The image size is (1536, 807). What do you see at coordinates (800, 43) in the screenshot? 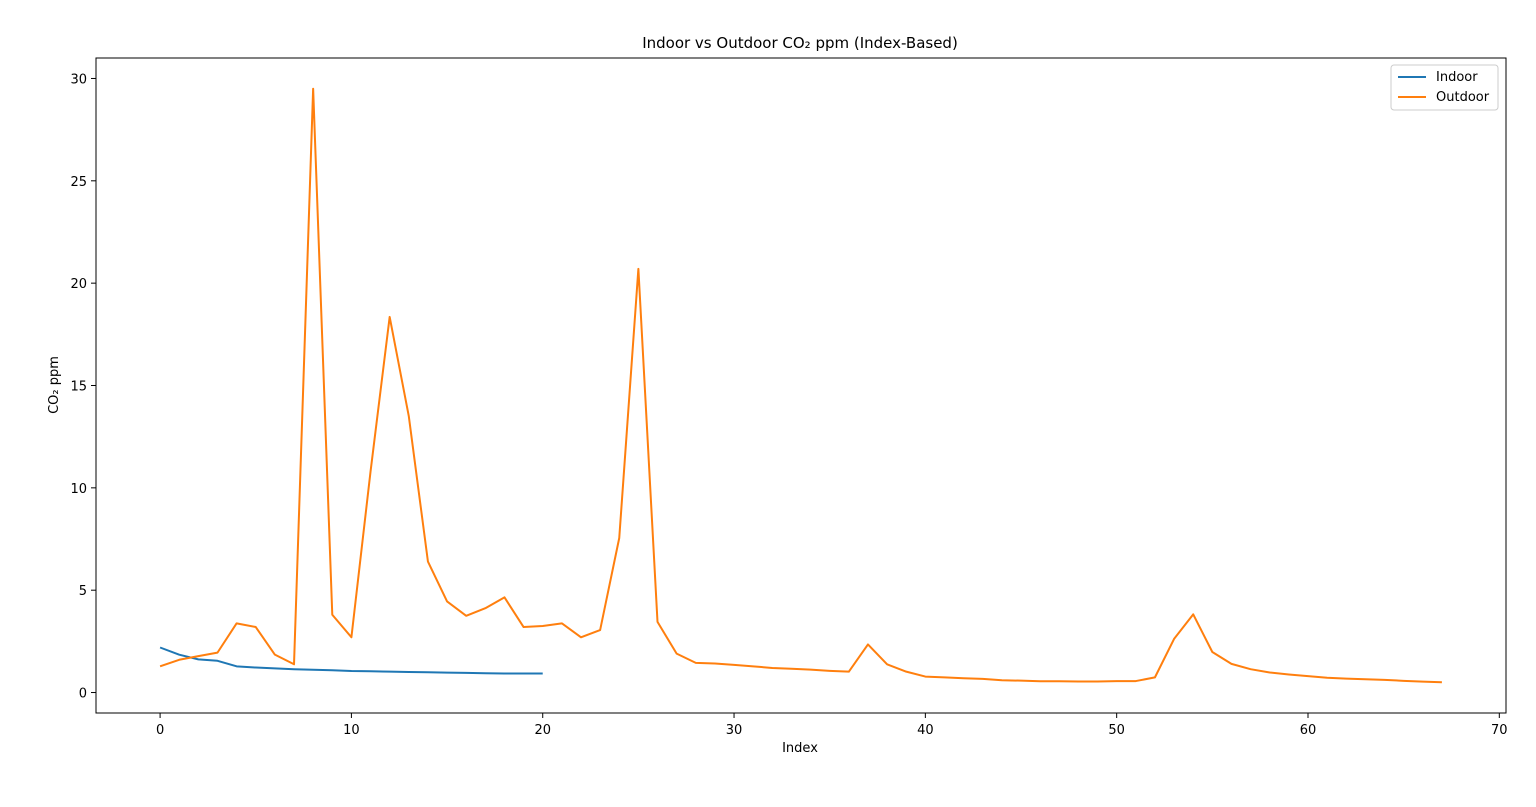
I see `chart-title: Indoor vs Outdoor CO₂ ppm (Index-Based)` at bounding box center [800, 43].